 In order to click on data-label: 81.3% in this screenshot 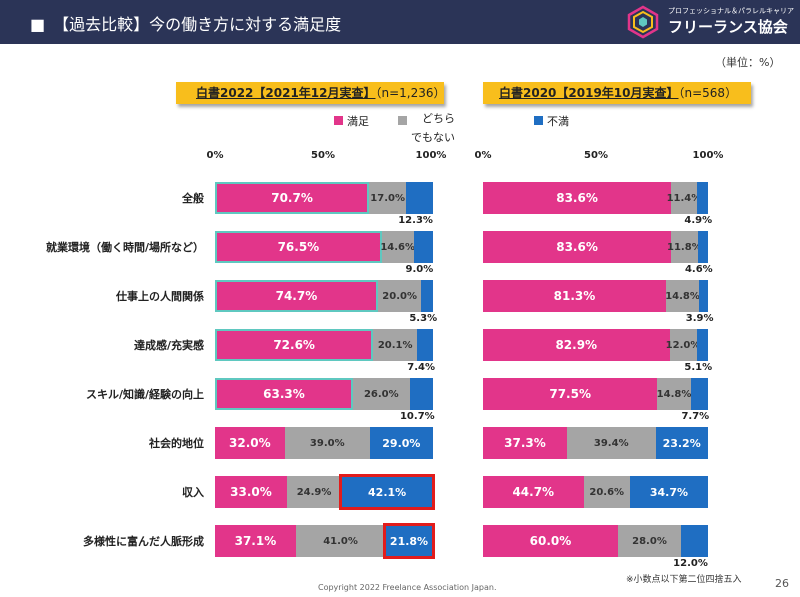, I will do `click(574, 296)`.